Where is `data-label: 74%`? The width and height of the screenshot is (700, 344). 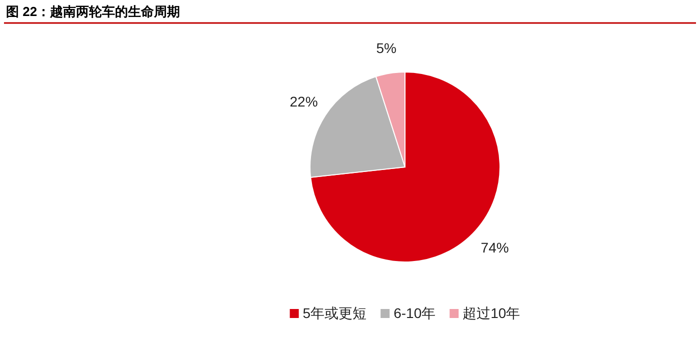 data-label: 74% is located at coordinates (494, 248).